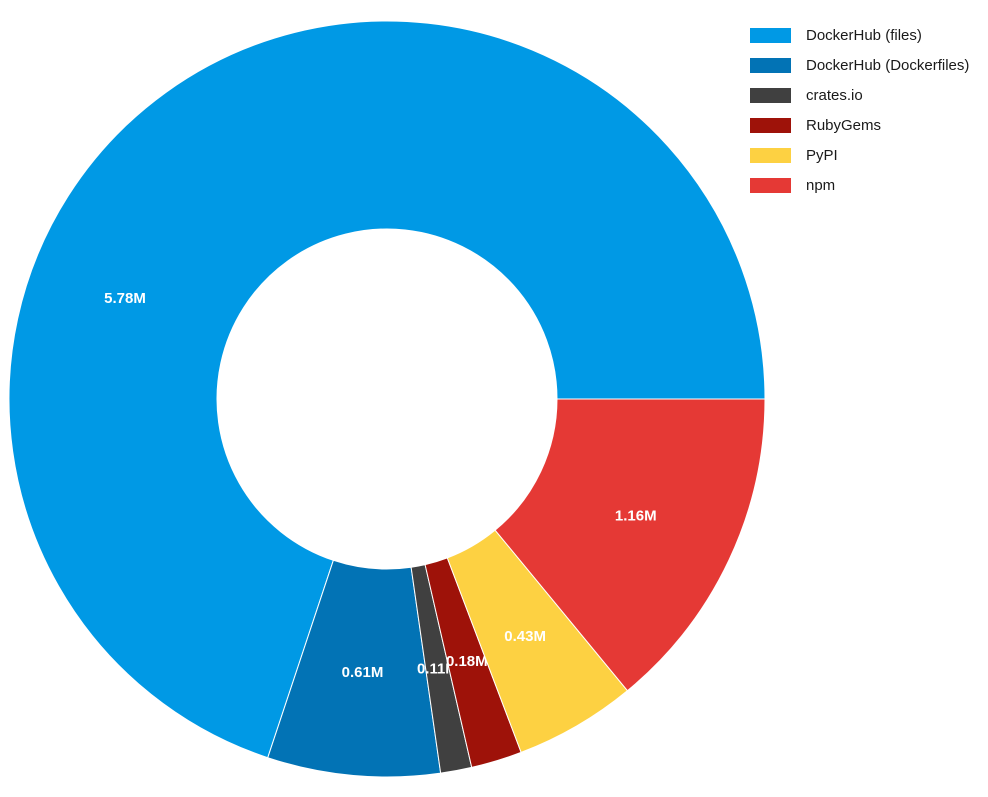 The image size is (988, 797). I want to click on legend-label: PyPI, so click(822, 155).